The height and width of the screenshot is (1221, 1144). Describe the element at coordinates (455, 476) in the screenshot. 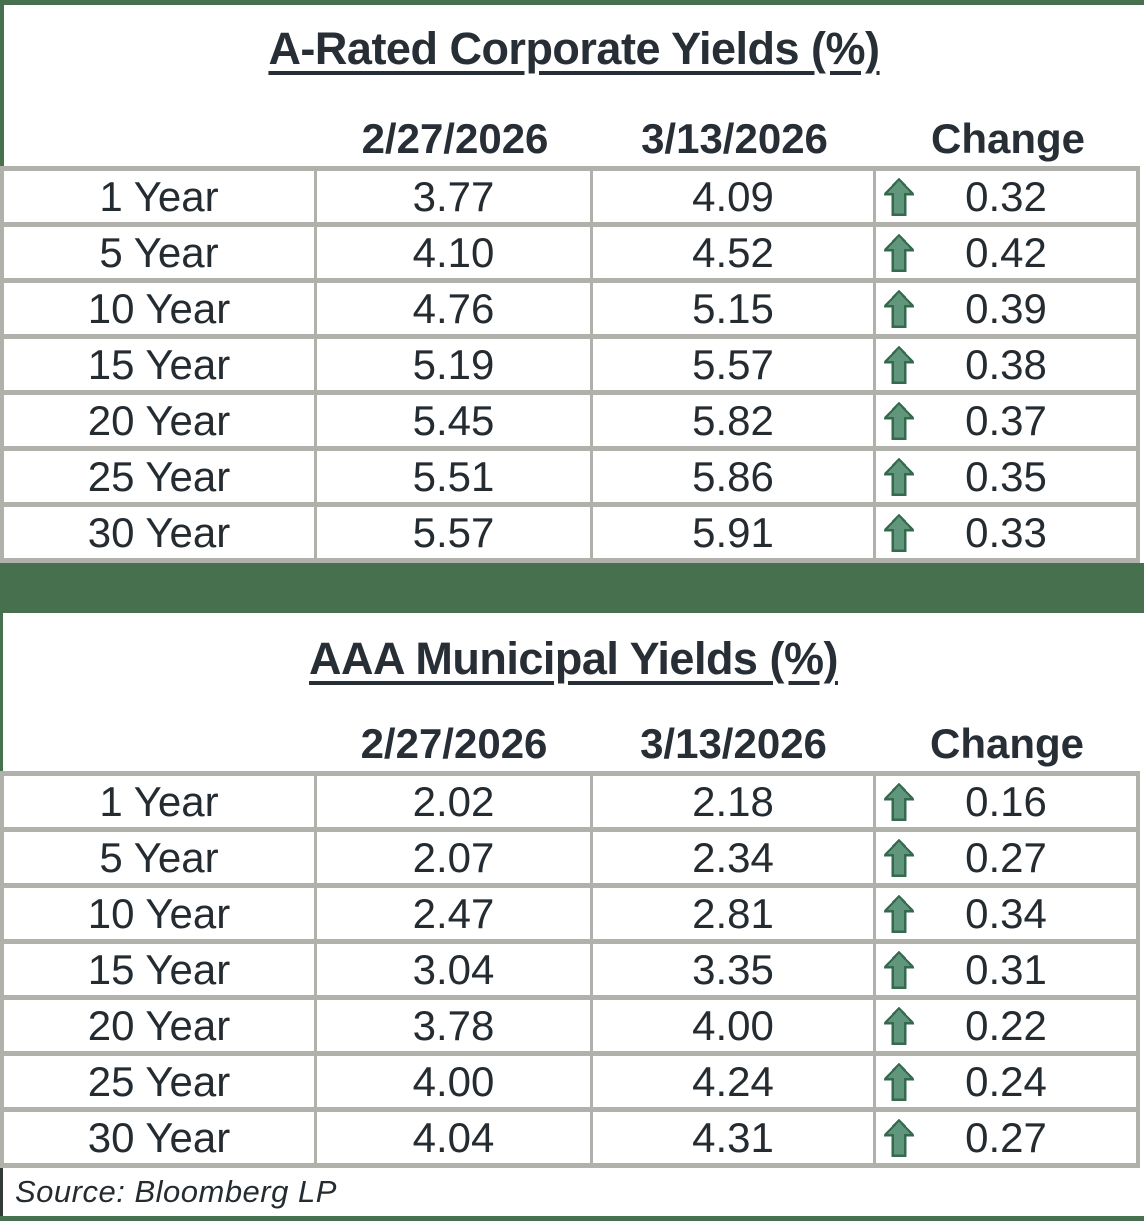

I see `prev-yield-cell: 5.51` at that location.